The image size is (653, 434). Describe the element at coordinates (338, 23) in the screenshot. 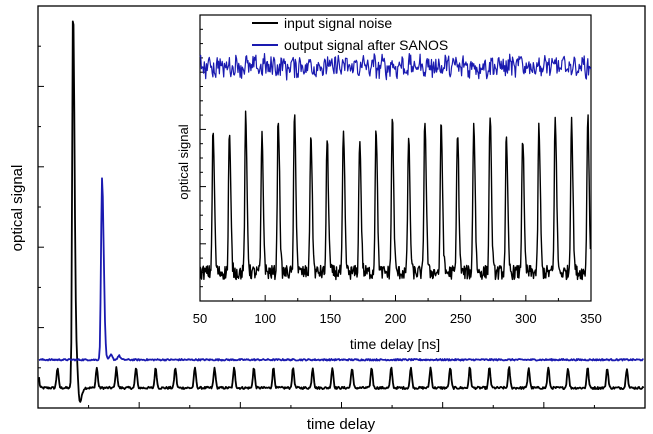

I see `legend-label-input: input signal noise` at that location.